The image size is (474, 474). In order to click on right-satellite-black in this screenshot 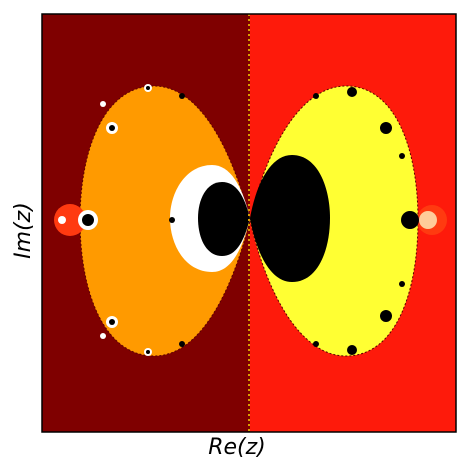, I will do `click(410, 220)`.